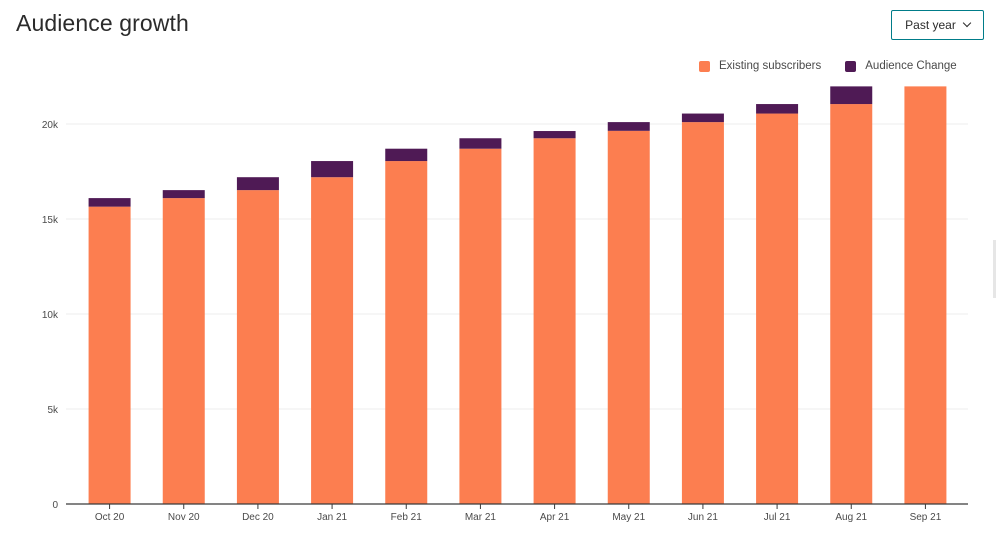 The width and height of the screenshot is (996, 544). What do you see at coordinates (994, 269) in the screenshot?
I see `scroll-handle` at bounding box center [994, 269].